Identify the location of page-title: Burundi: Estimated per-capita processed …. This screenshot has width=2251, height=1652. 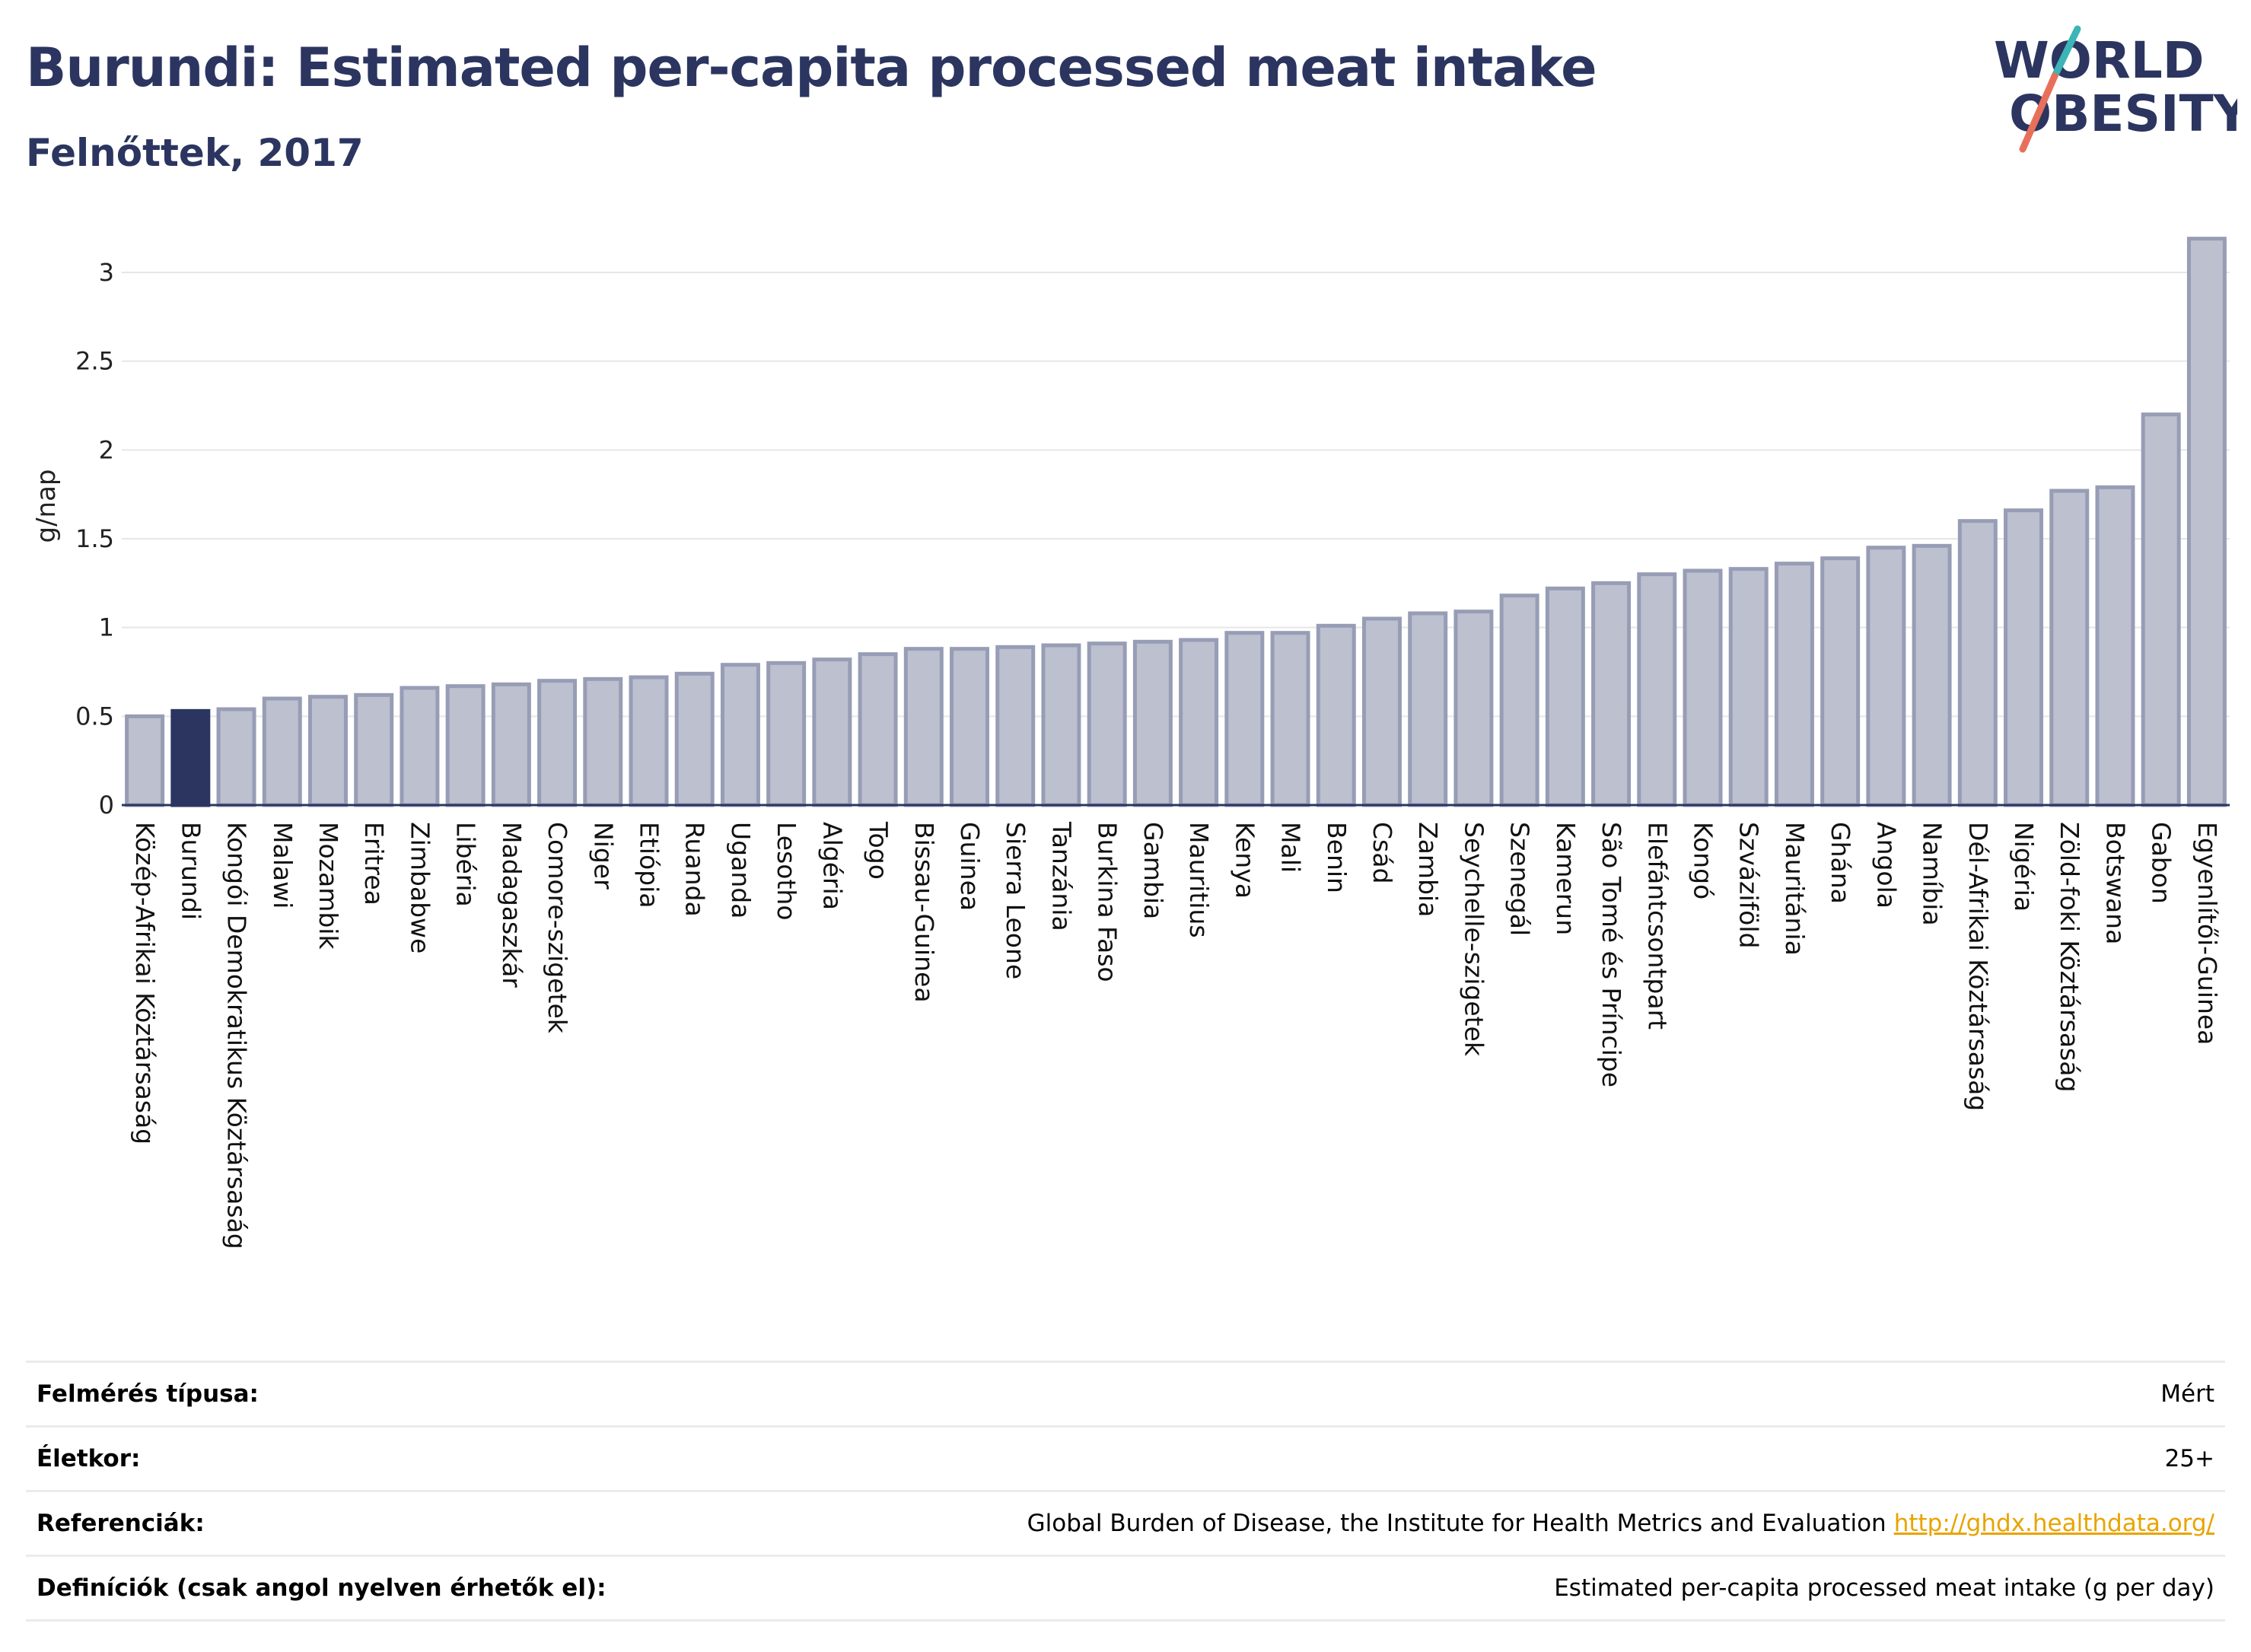
(811, 68).